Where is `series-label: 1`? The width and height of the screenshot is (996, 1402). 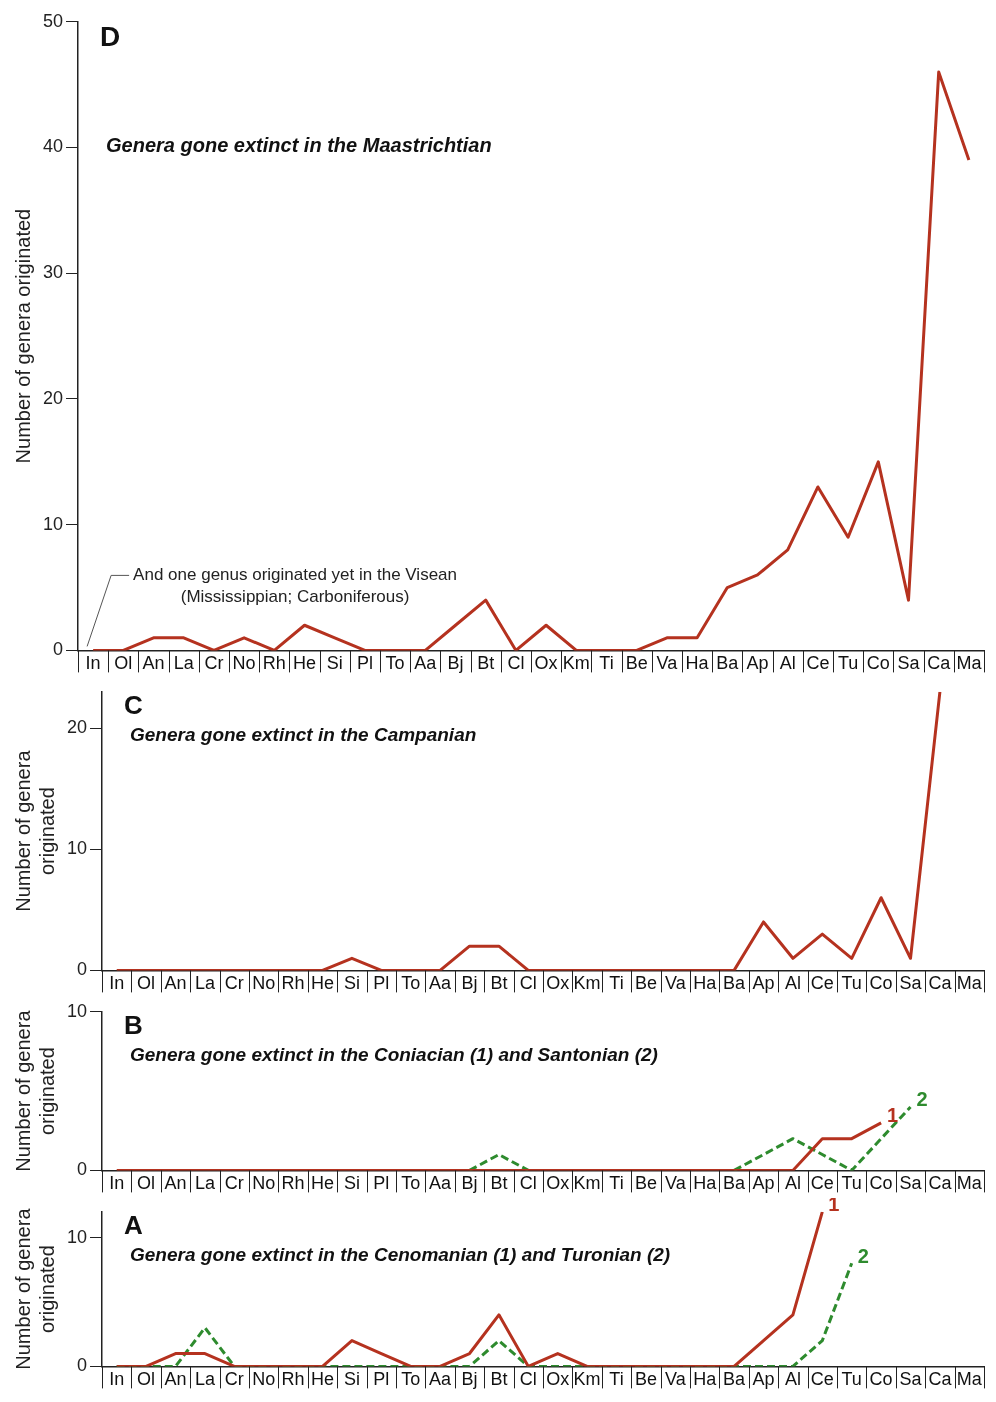 series-label: 1 is located at coordinates (893, 1115).